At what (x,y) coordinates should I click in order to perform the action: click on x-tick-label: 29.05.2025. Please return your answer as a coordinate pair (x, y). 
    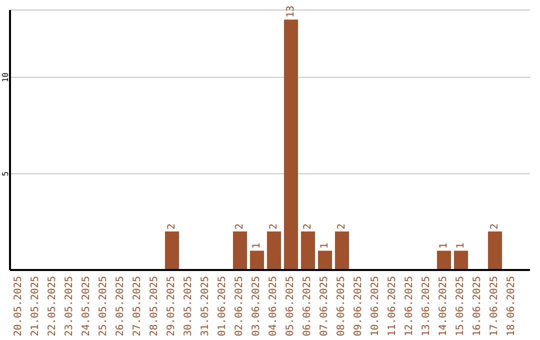
    Looking at the image, I should click on (171, 306).